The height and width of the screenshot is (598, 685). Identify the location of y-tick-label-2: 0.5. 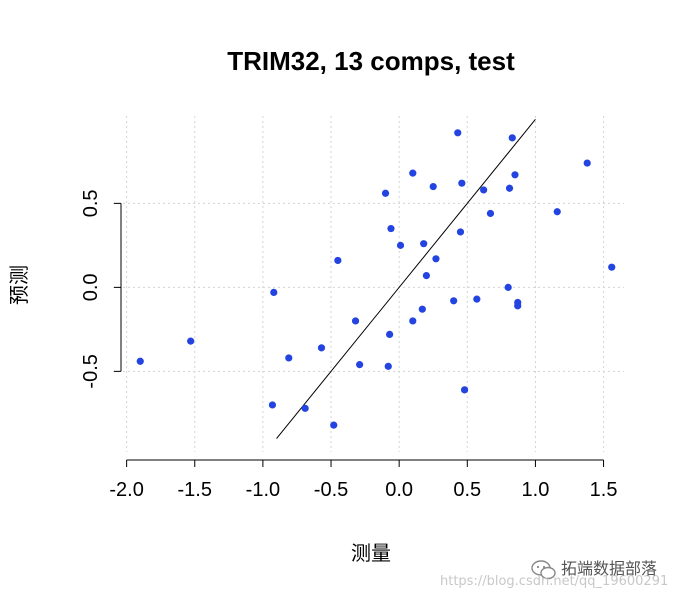
(91, 203).